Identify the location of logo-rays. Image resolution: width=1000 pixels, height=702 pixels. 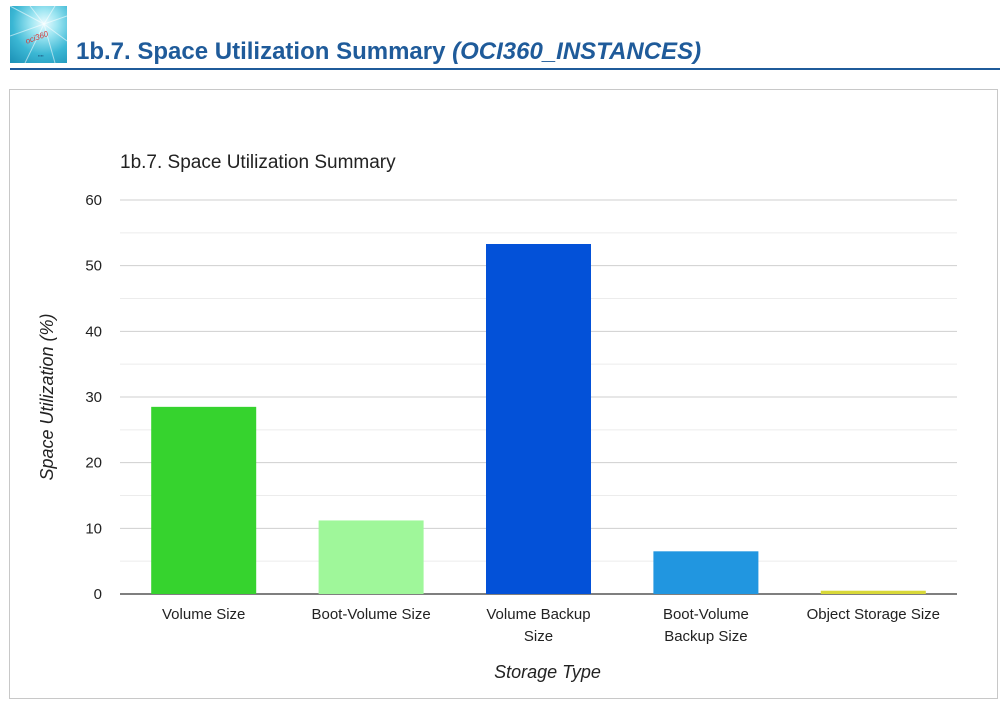
(38, 34).